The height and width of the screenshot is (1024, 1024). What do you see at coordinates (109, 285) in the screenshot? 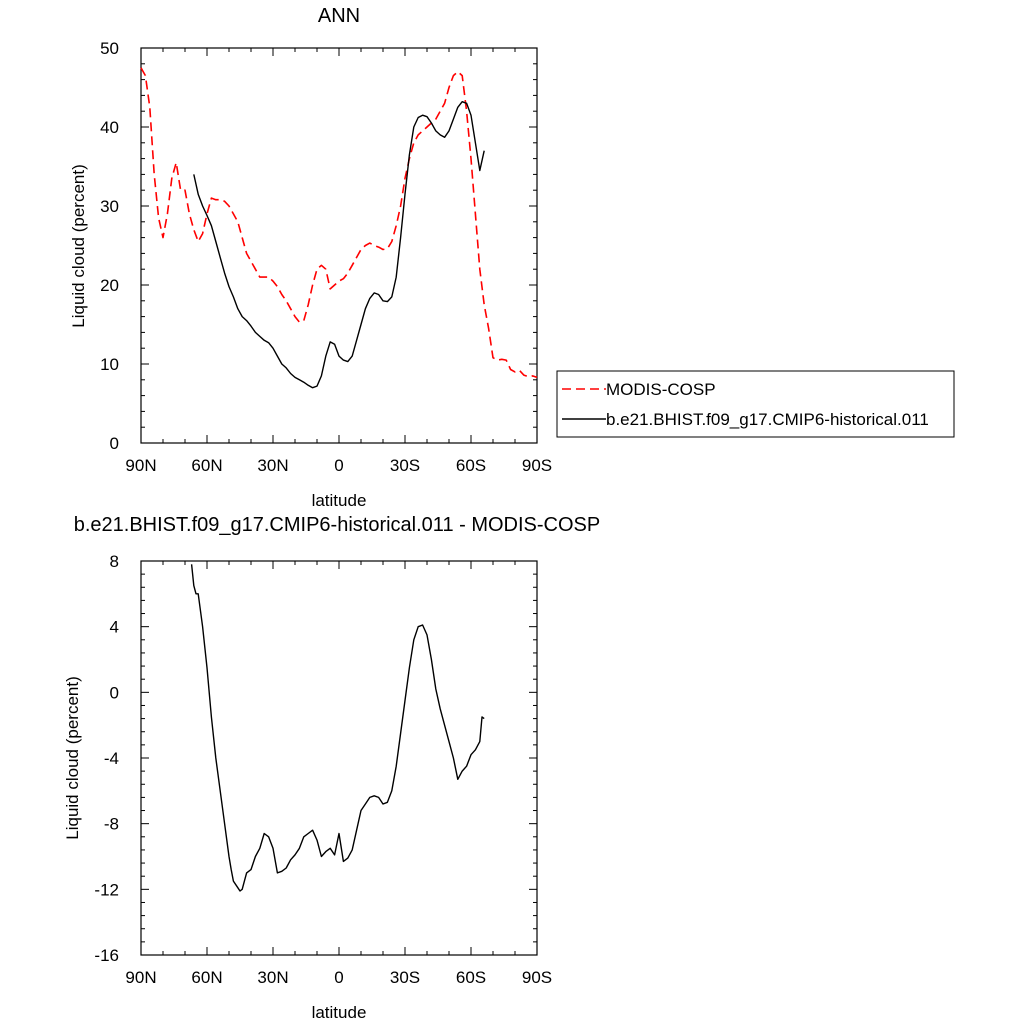
I see `y-tick-label: 20` at bounding box center [109, 285].